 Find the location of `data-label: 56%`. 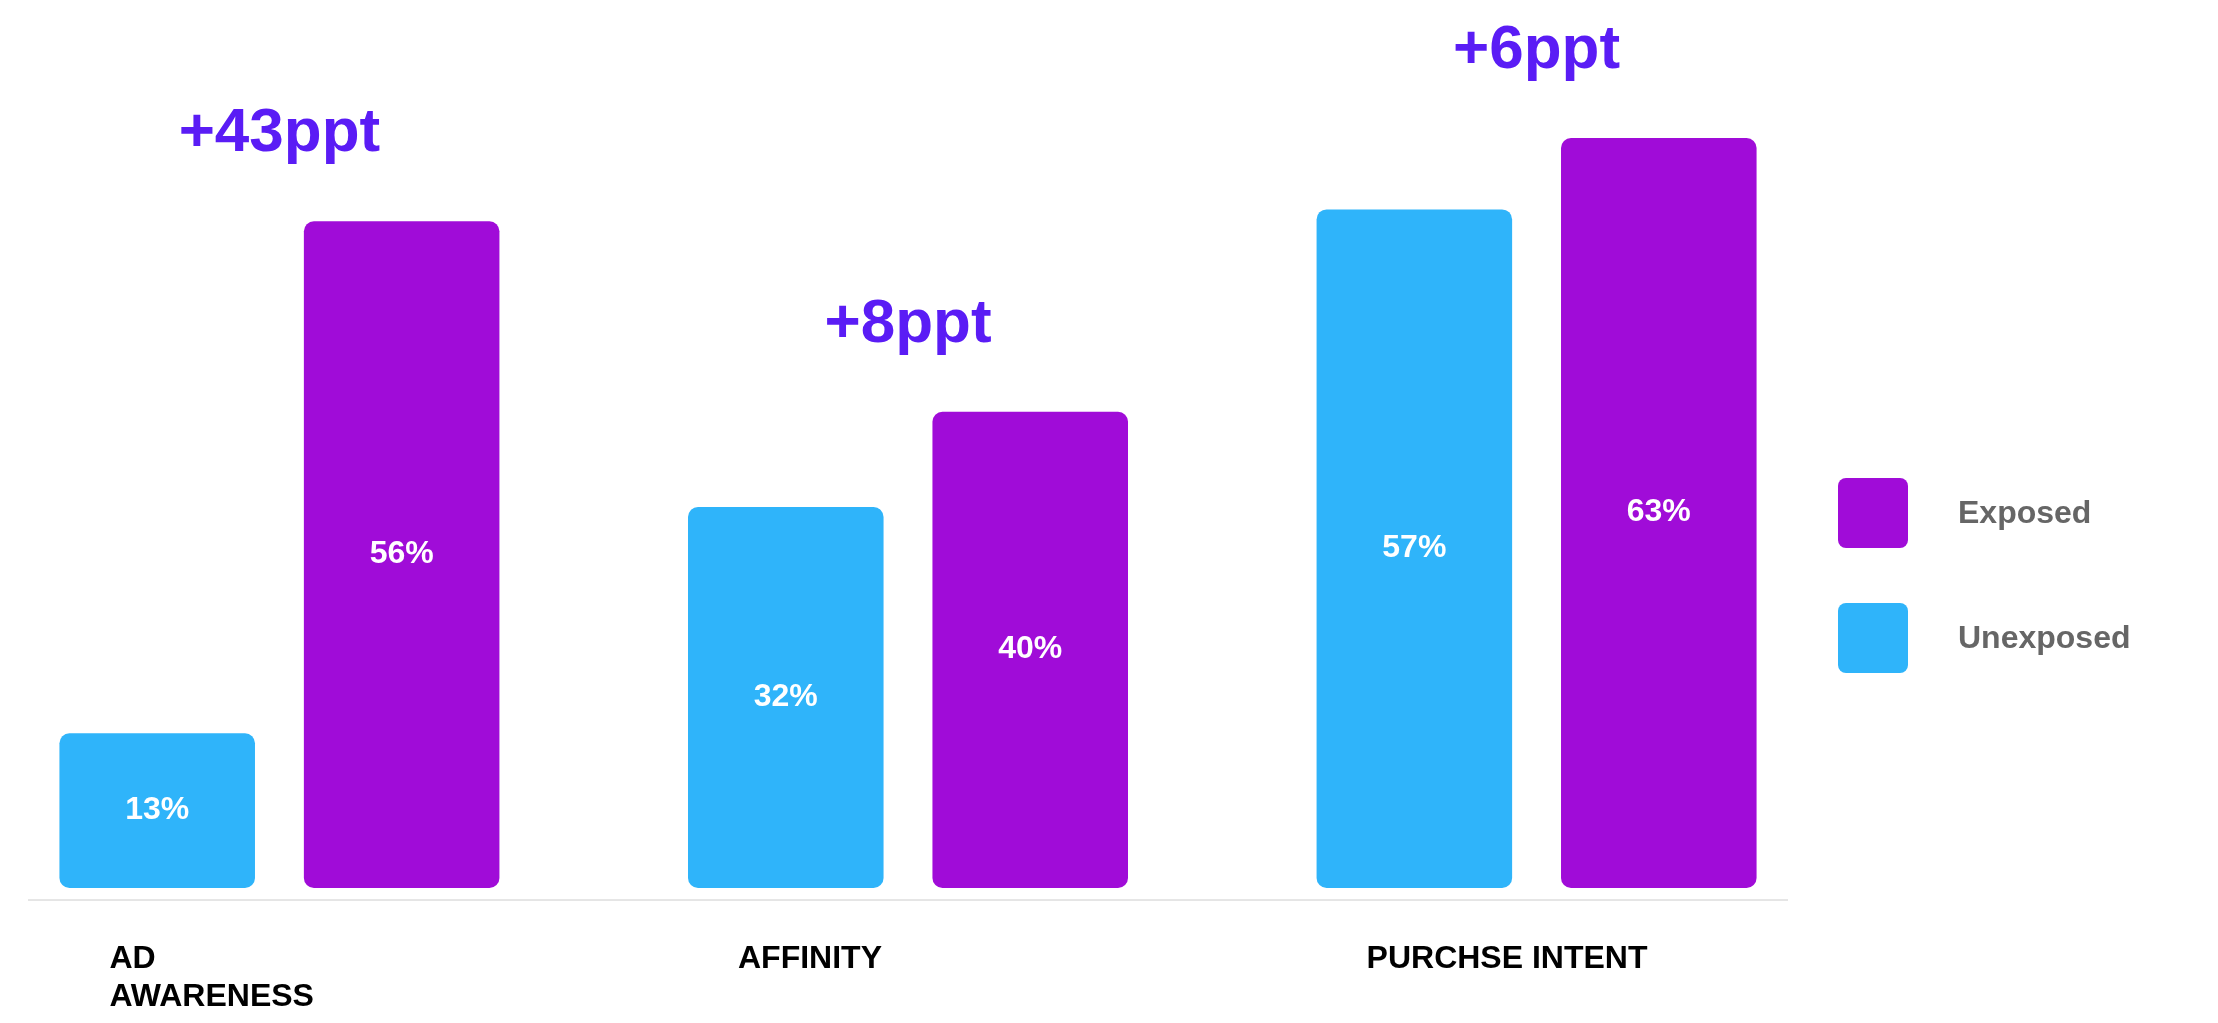

data-label: 56% is located at coordinates (401, 552).